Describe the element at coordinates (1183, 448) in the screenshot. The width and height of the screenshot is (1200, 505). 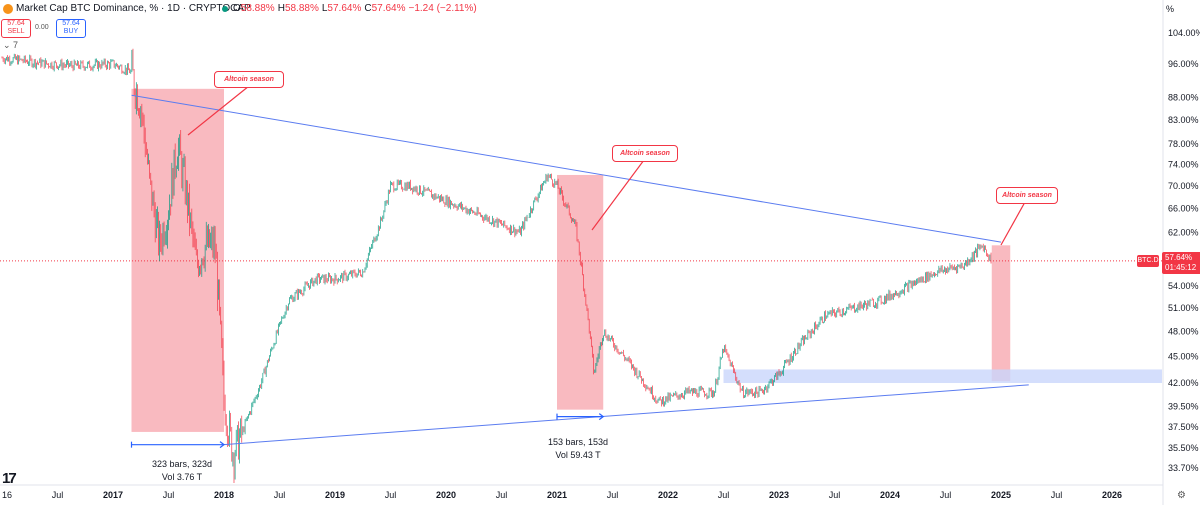
I see `y-tick-label: 35.50%` at that location.